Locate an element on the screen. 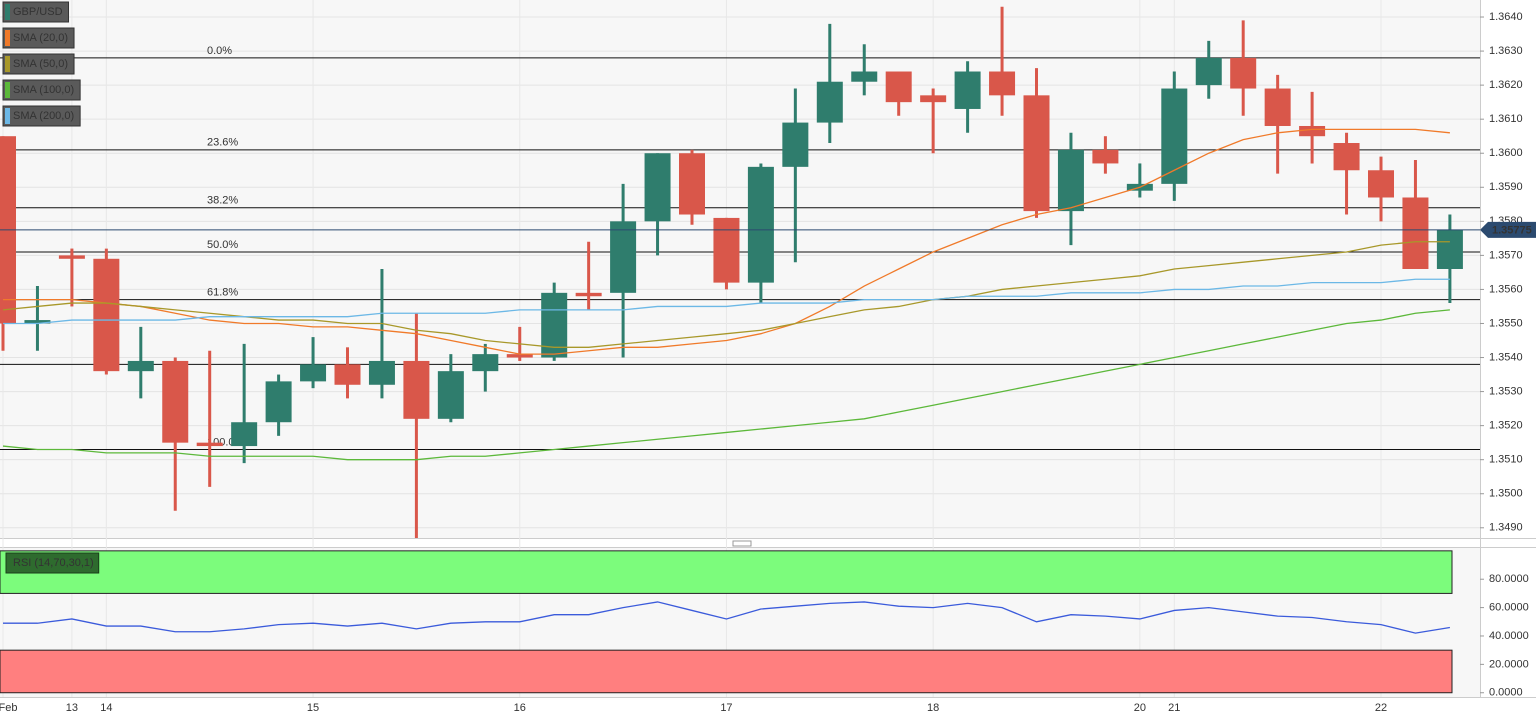 The image size is (1536, 721). legend-item: SMA (50,0) is located at coordinates (38, 64).